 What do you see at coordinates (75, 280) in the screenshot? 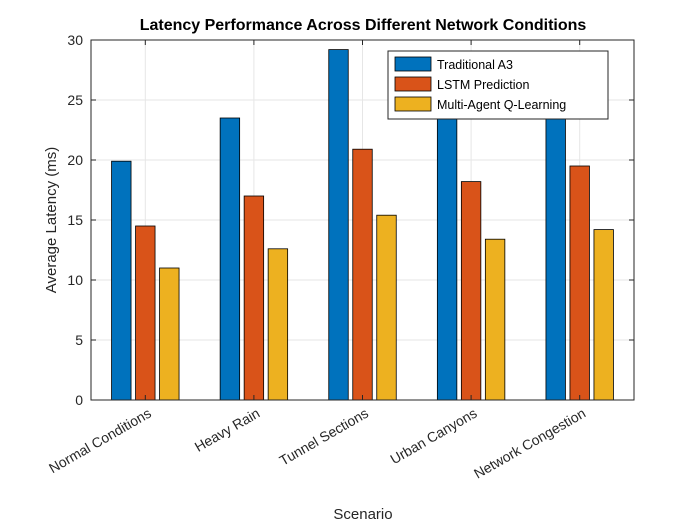
I see `y-tick-label: 10` at bounding box center [75, 280].